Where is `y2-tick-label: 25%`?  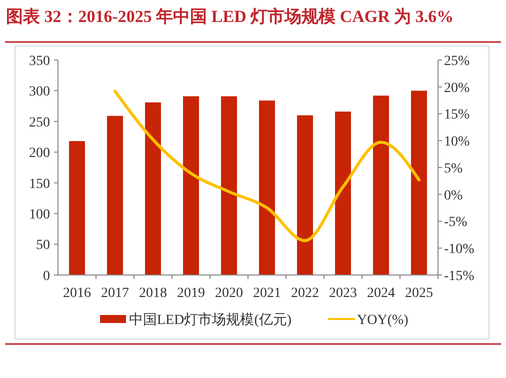 y2-tick-label: 25% is located at coordinates (457, 61).